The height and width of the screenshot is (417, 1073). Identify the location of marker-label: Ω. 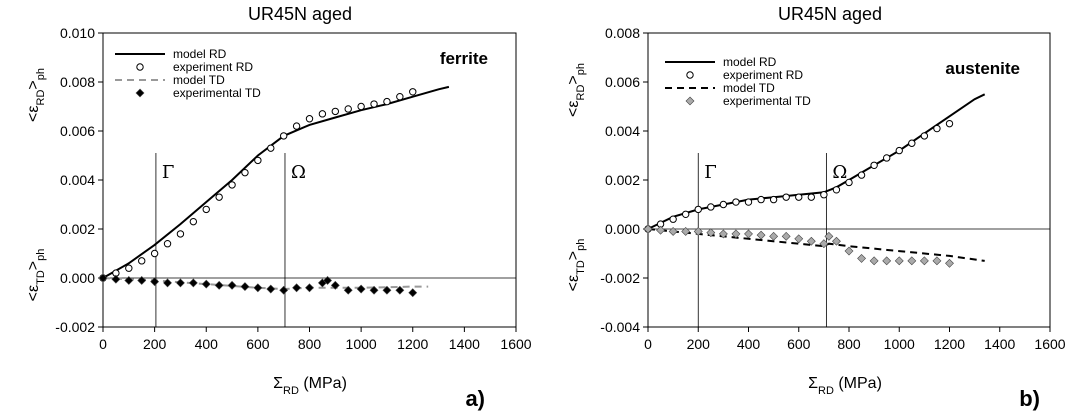
(839, 172).